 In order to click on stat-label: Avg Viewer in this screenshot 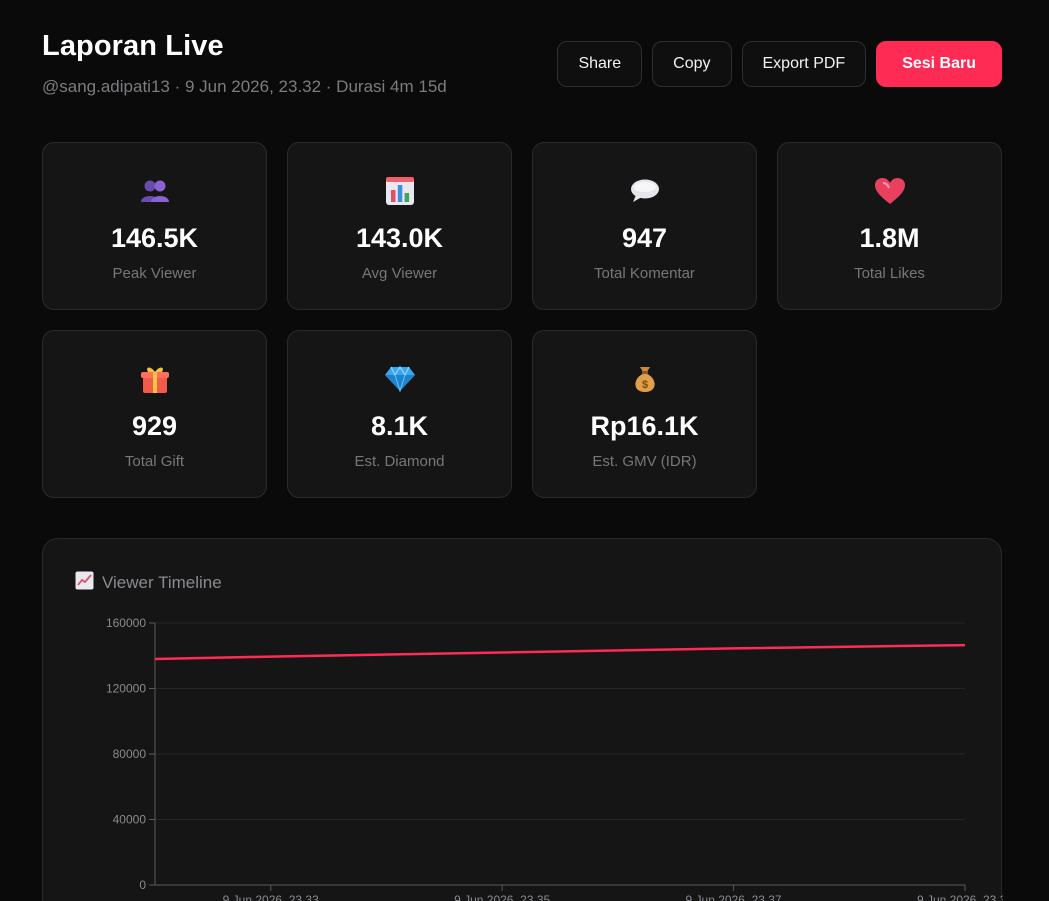, I will do `click(399, 273)`.